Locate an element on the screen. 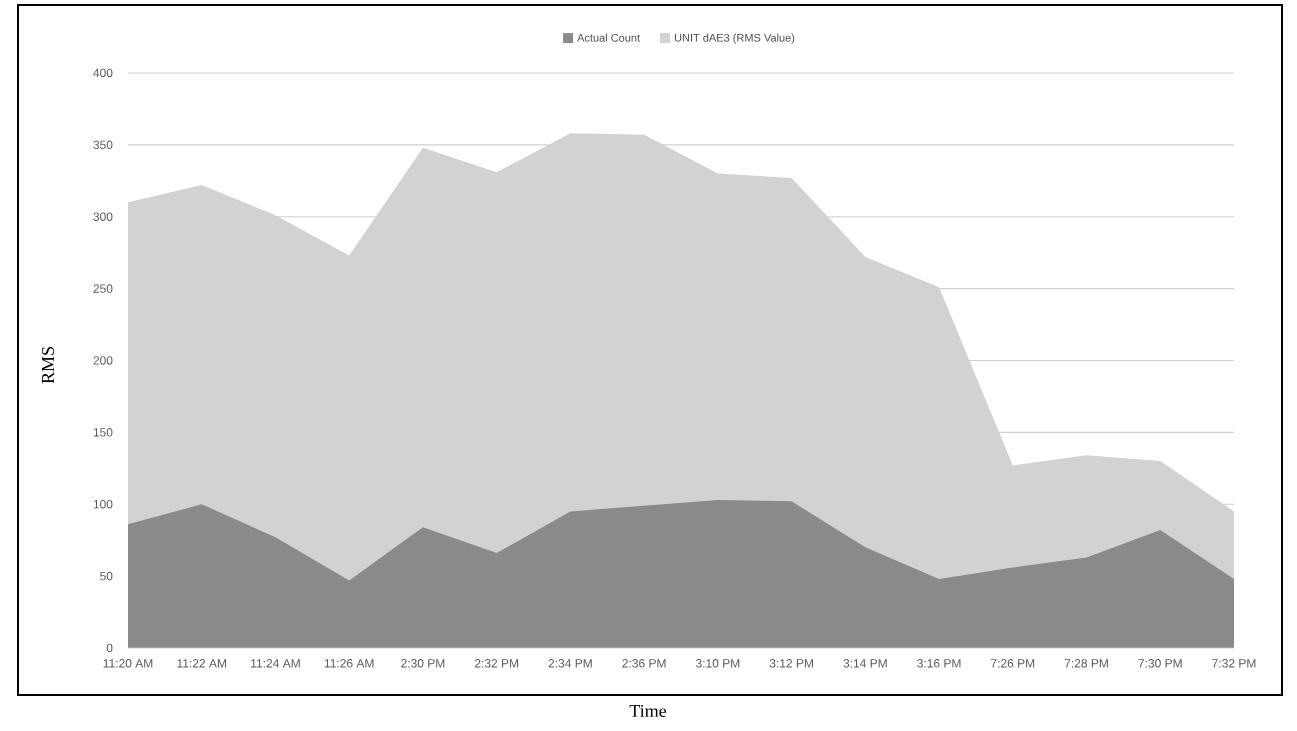 The width and height of the screenshot is (1297, 731). x-tick-label: 2:36 PM is located at coordinates (644, 663).